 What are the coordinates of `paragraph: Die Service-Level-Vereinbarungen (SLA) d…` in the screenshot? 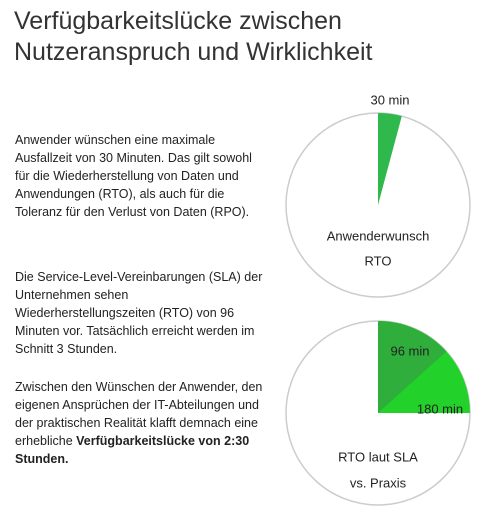 It's located at (141, 313).